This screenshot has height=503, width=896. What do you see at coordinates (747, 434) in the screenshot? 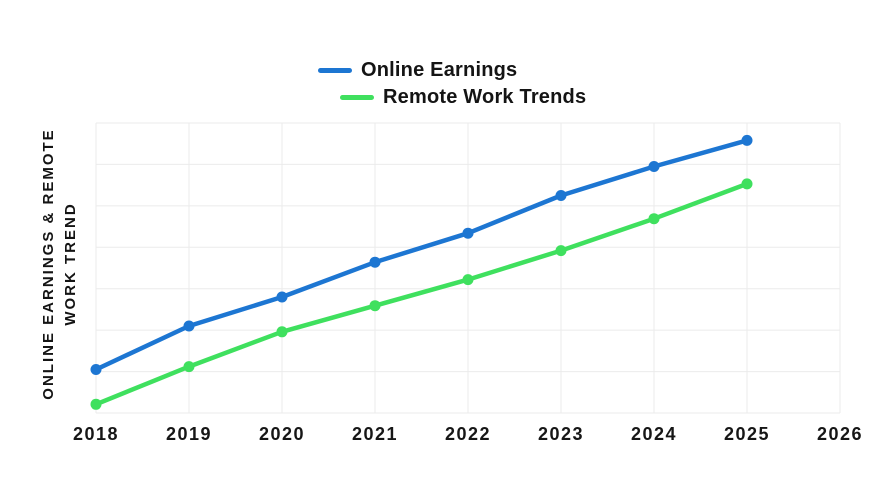
I see `x-tick-label-2025: 2025` at bounding box center [747, 434].